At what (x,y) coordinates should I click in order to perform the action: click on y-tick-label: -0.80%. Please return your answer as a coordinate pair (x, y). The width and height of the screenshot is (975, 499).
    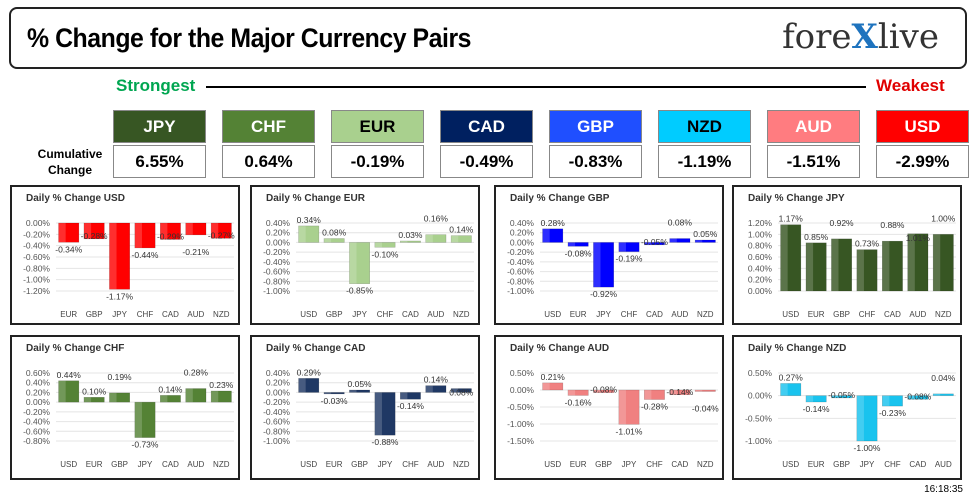
    Looking at the image, I should click on (36, 268).